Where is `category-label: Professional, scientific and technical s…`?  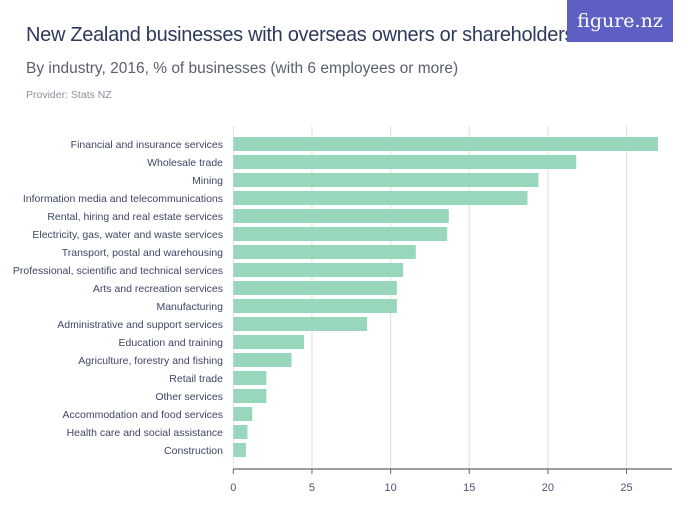
category-label: Professional, scientific and technical s… is located at coordinates (118, 271).